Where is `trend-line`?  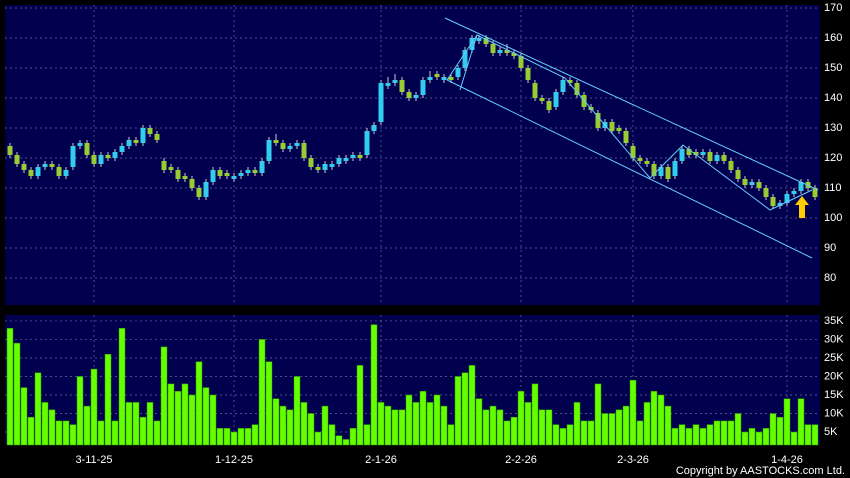 trend-line is located at coordinates (468, 62).